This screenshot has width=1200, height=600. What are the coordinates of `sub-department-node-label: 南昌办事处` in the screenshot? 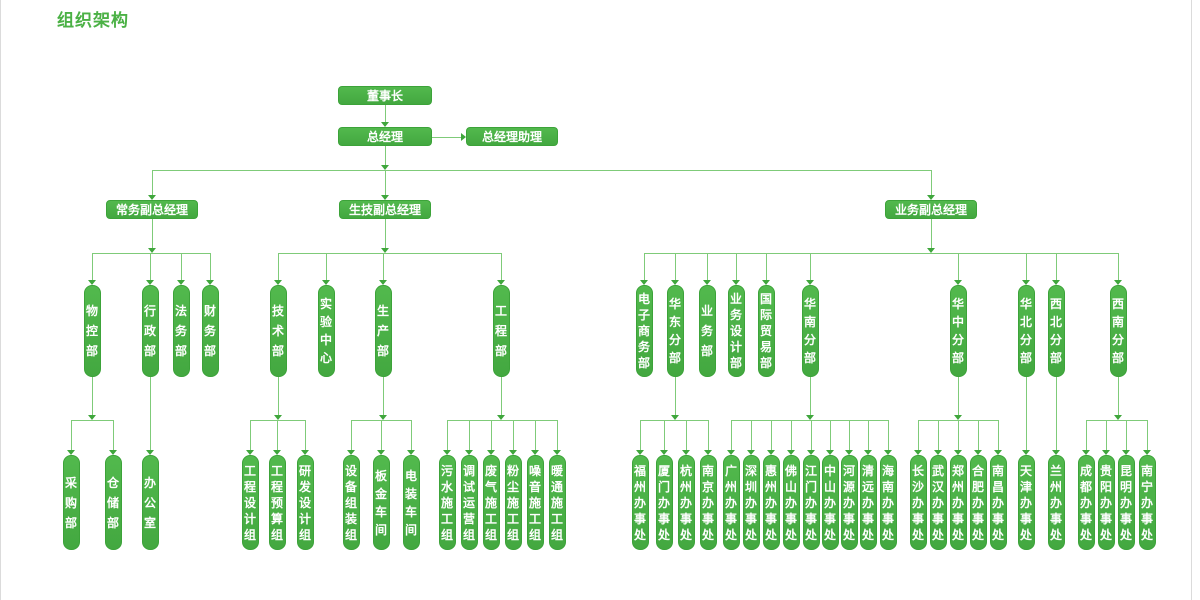 It's located at (997, 502).